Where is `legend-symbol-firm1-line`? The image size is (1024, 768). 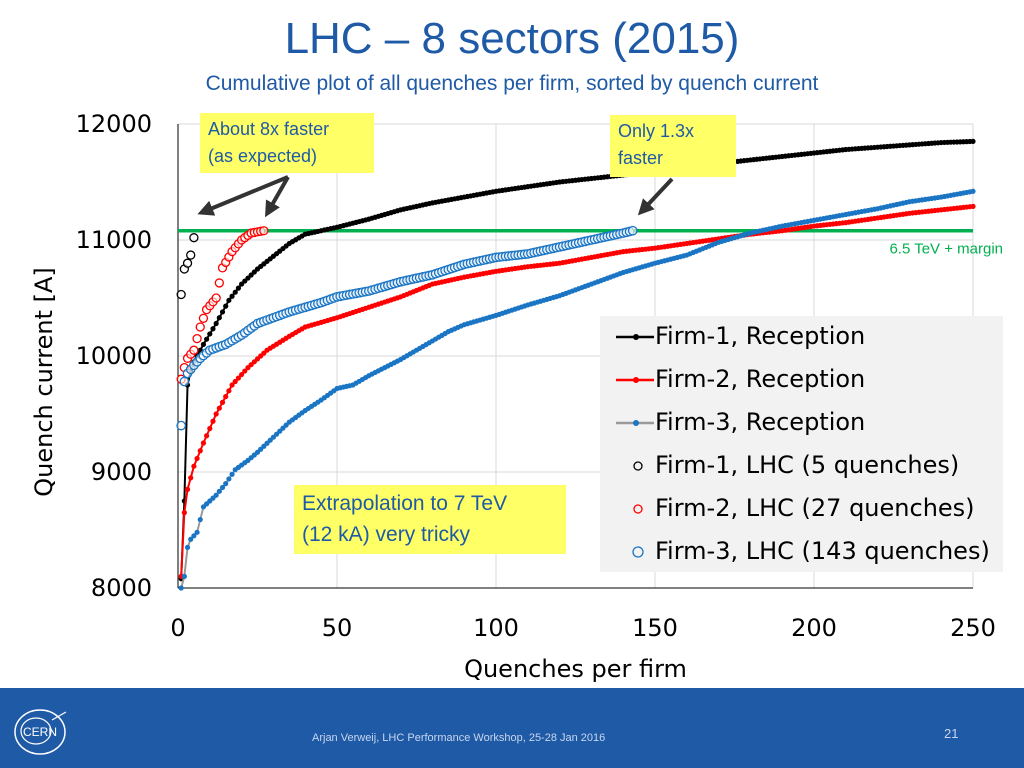 legend-symbol-firm1-line is located at coordinates (635, 337).